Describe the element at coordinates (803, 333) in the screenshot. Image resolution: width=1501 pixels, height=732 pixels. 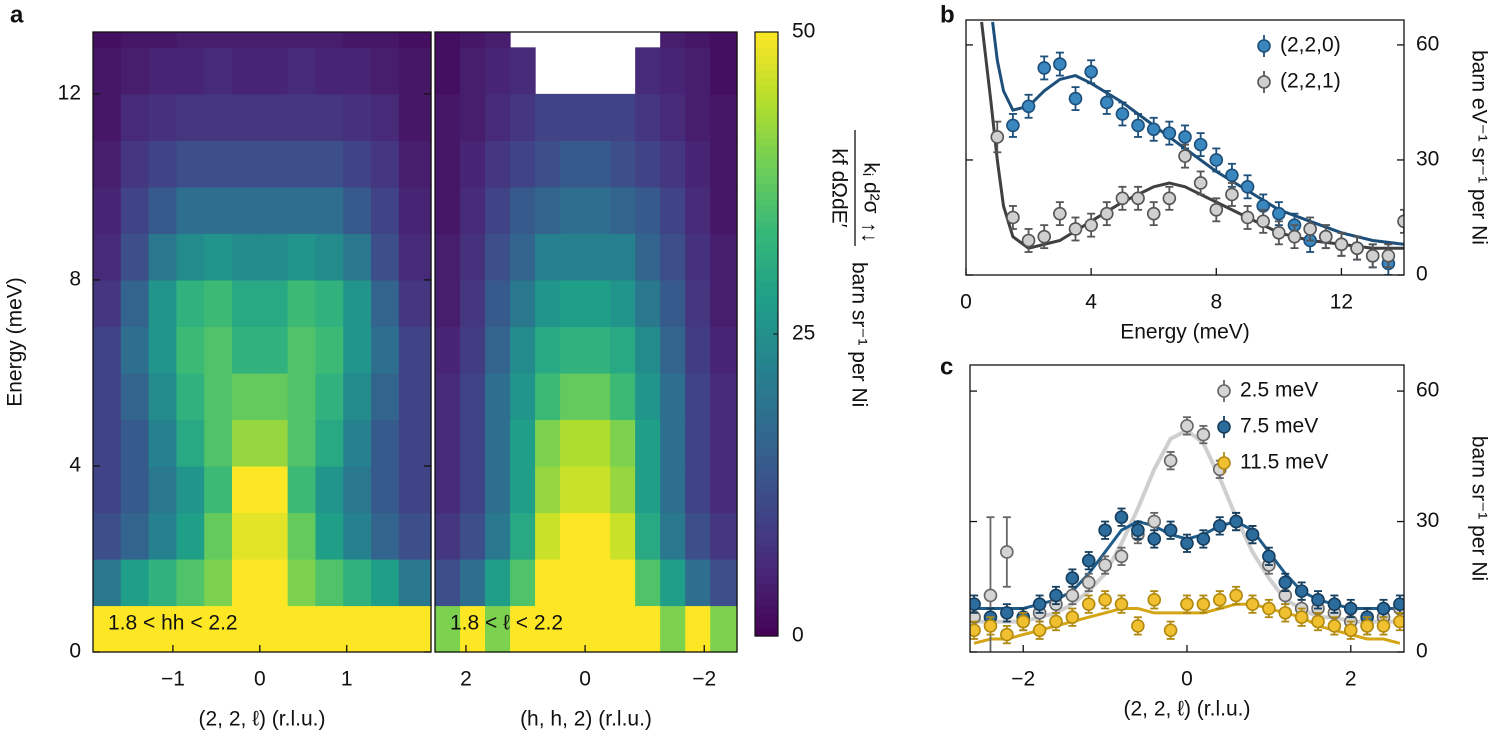
I see `colorbar-tick-label: 25` at that location.